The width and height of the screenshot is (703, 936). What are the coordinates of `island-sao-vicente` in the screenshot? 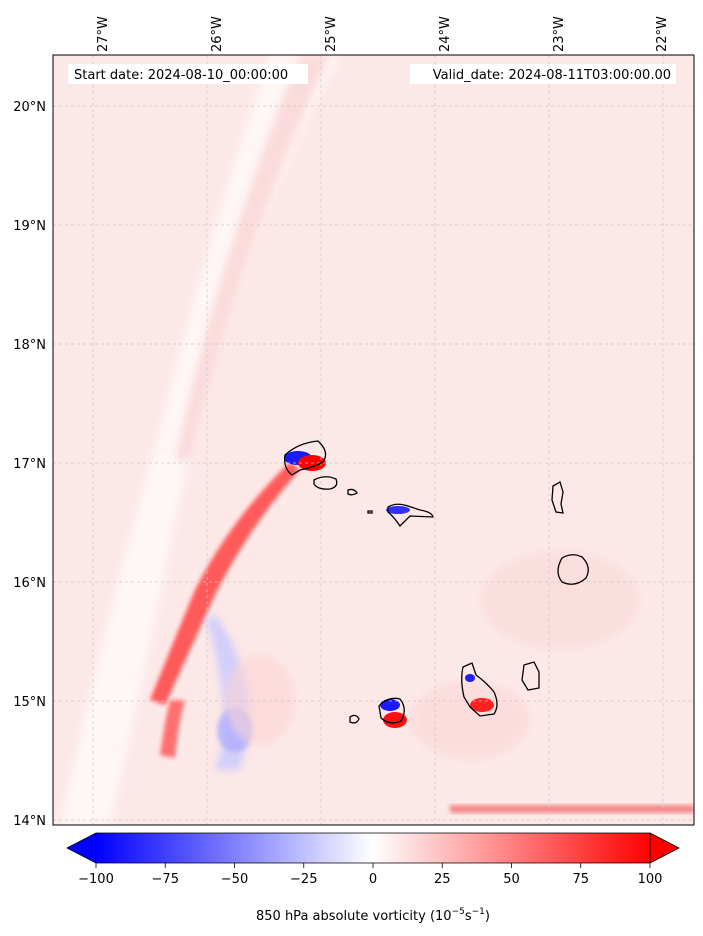 It's located at (325, 483).